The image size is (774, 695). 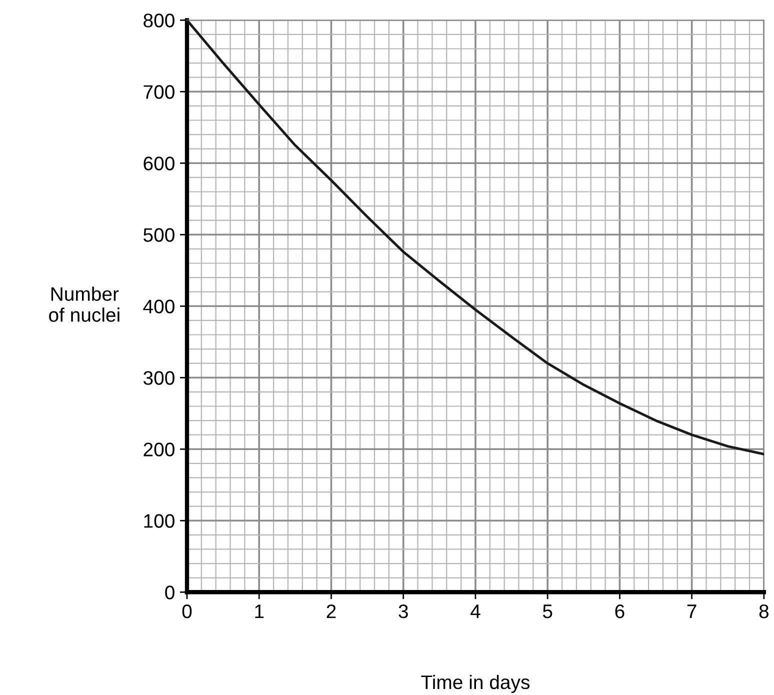 I want to click on x-tick-label: 1, so click(x=259, y=611).